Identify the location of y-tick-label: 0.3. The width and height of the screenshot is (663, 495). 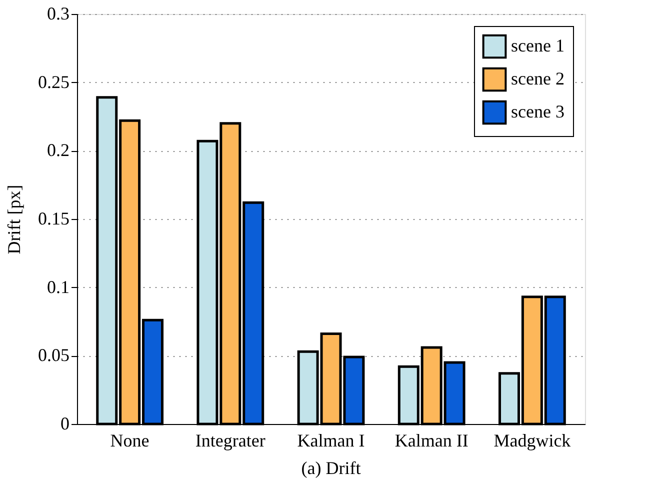
(58, 14).